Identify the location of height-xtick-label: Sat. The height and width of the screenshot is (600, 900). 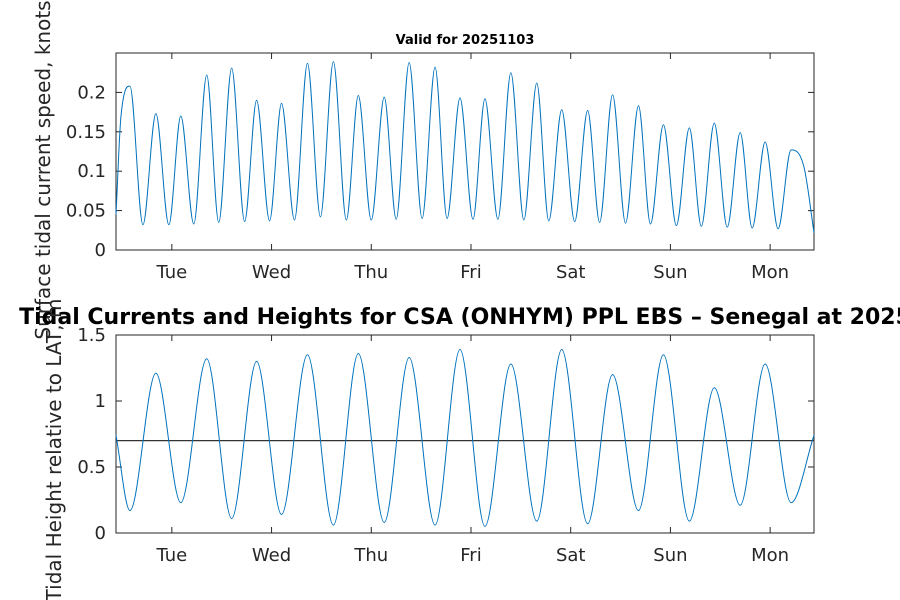
(571, 555).